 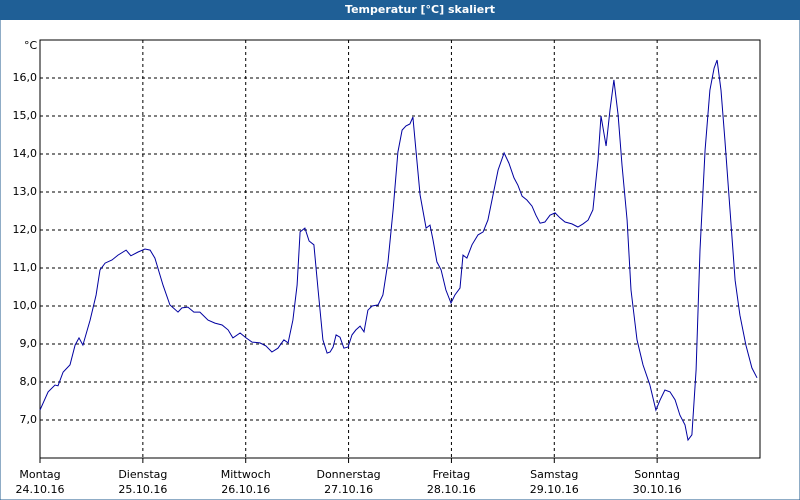 What do you see at coordinates (420, 9) in the screenshot?
I see `chart-title: Temperatur [°C] skaliert` at bounding box center [420, 9].